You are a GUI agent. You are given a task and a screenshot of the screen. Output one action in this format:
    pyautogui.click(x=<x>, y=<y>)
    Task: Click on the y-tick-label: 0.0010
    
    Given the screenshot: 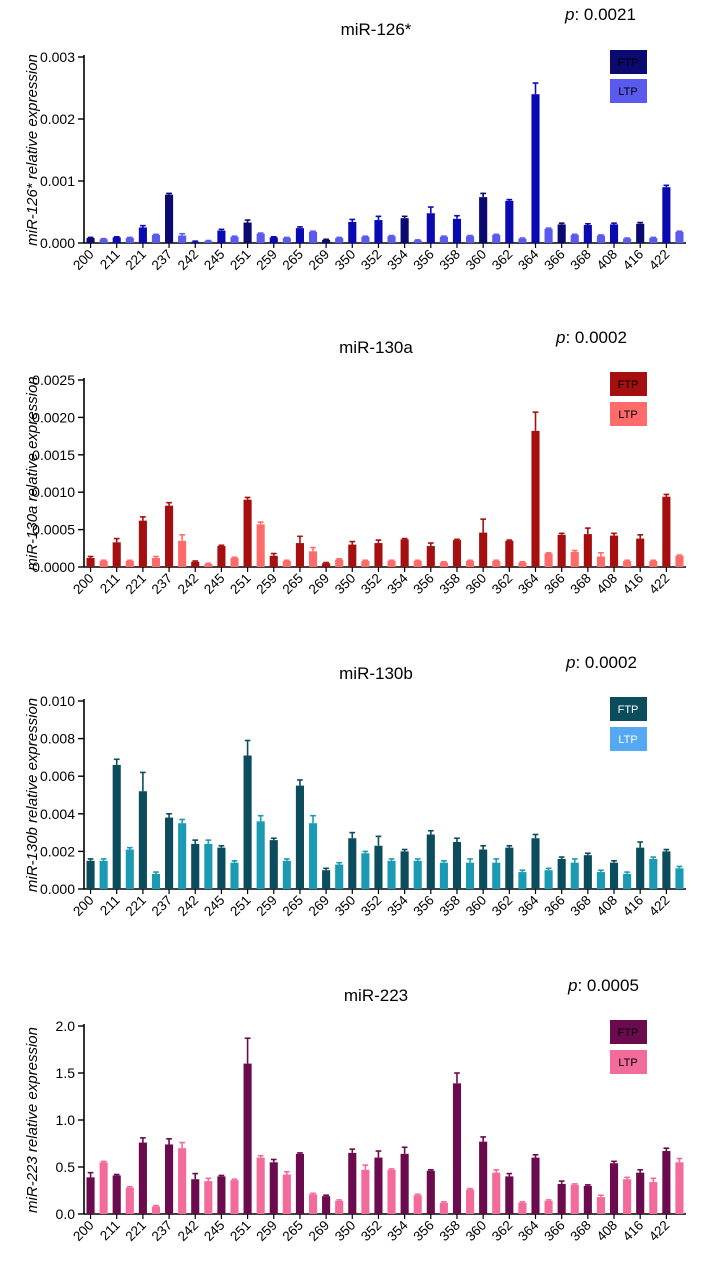 What is the action you would take?
    pyautogui.click(x=53, y=492)
    